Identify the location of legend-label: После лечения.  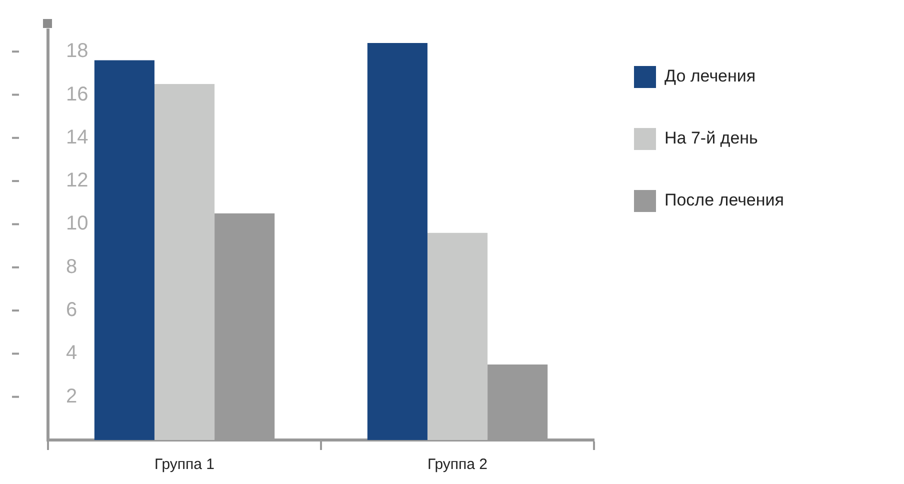
(724, 200).